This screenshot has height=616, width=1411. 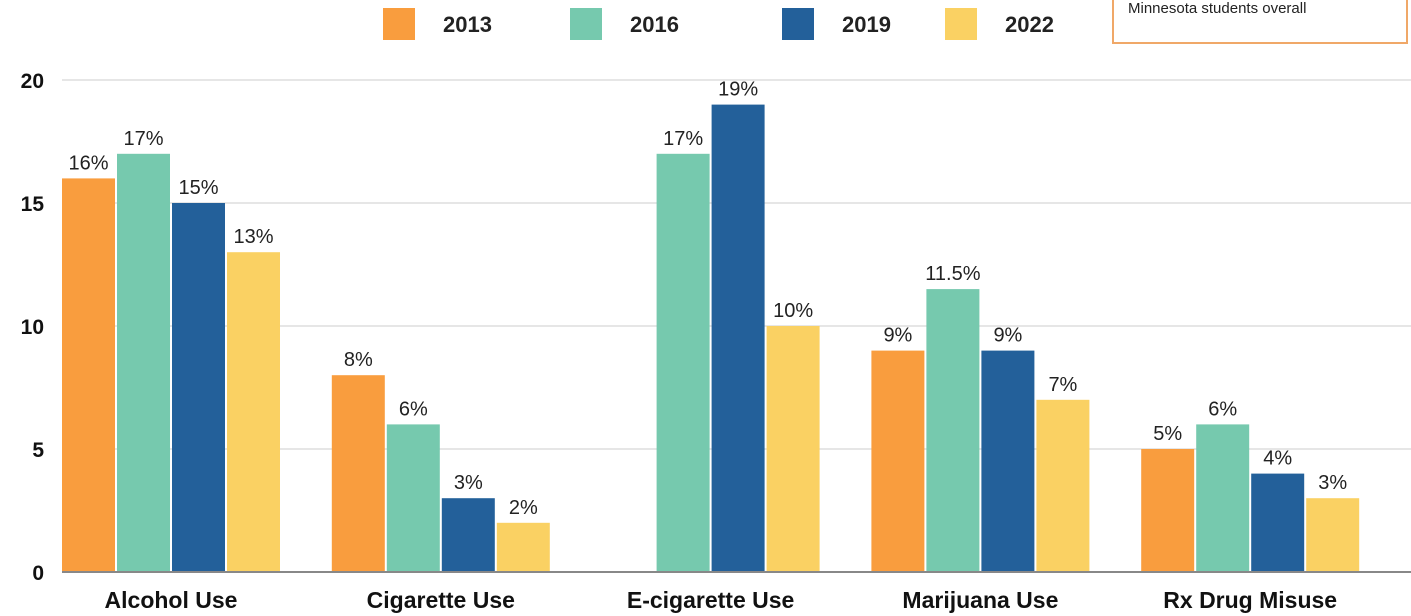 I want to click on data-label: 5%, so click(x=1167, y=434).